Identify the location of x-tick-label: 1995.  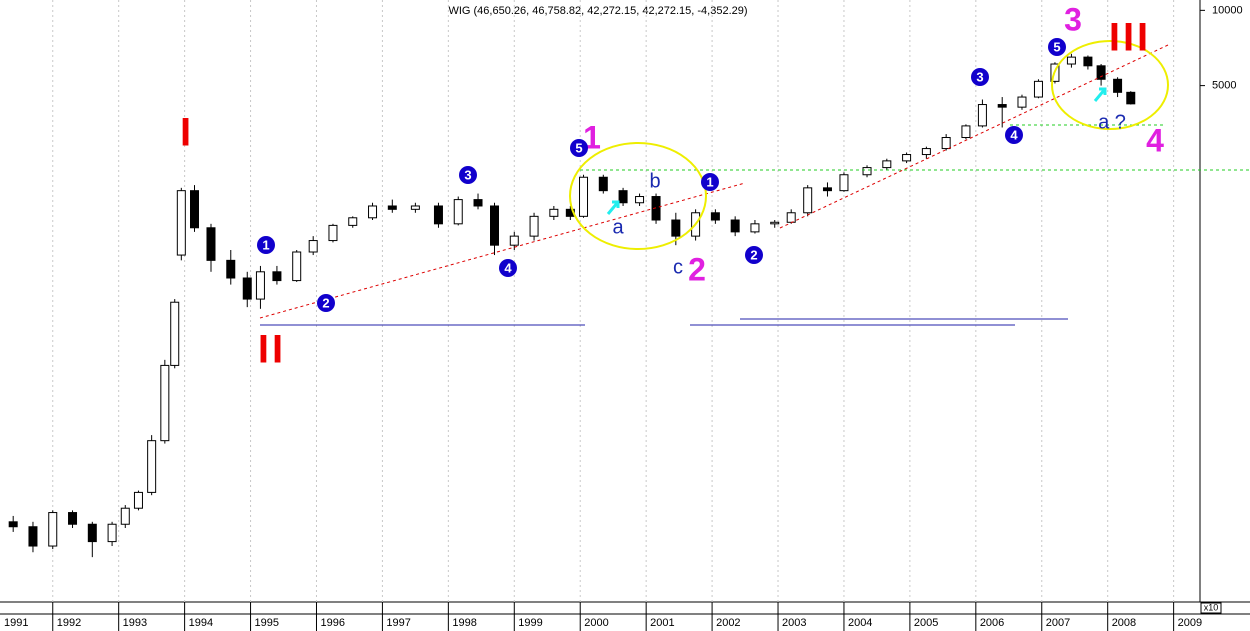
(267, 623).